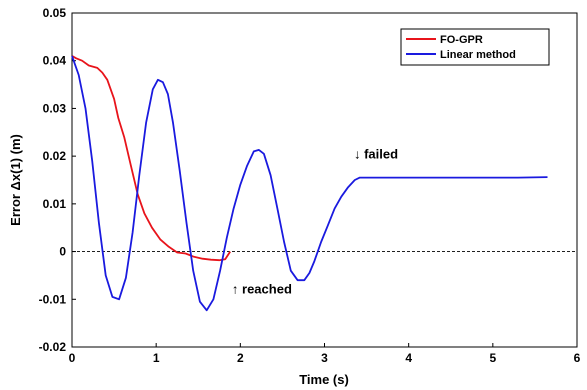 The width and height of the screenshot is (587, 390). I want to click on x-axis-ticks: 0 1 2 3 4 5 6, so click(325, 354).